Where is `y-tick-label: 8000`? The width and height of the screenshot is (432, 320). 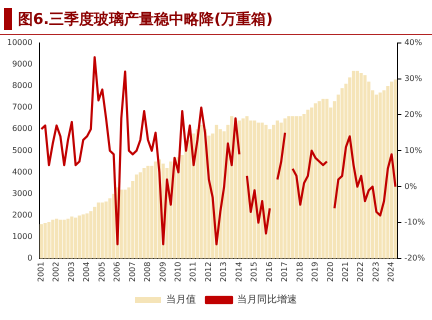
y-tick-label: 8000 is located at coordinates (22, 85).